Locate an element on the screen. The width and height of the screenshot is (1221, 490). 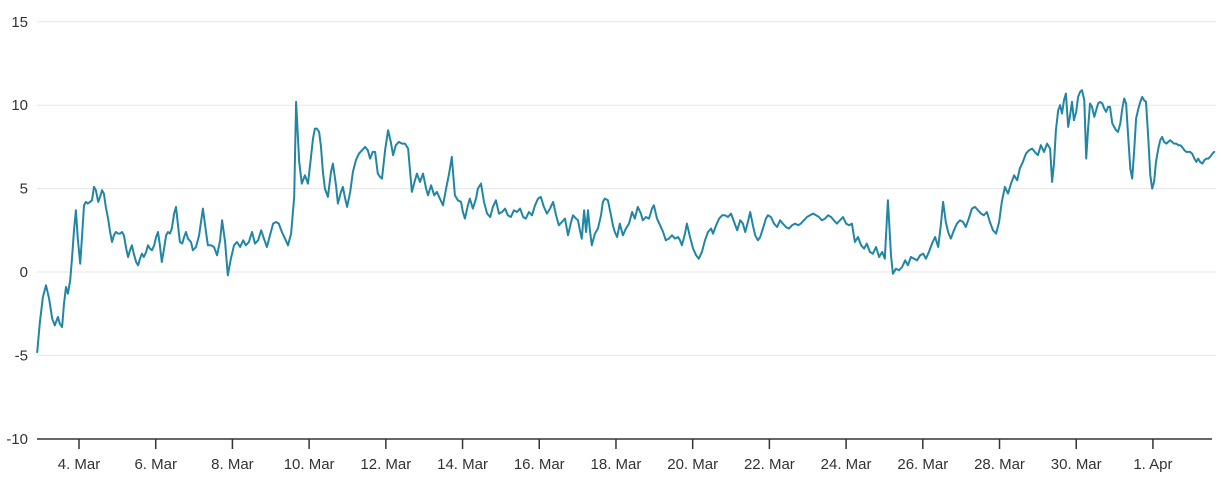
y-axis-label: 5 is located at coordinates (24, 189).